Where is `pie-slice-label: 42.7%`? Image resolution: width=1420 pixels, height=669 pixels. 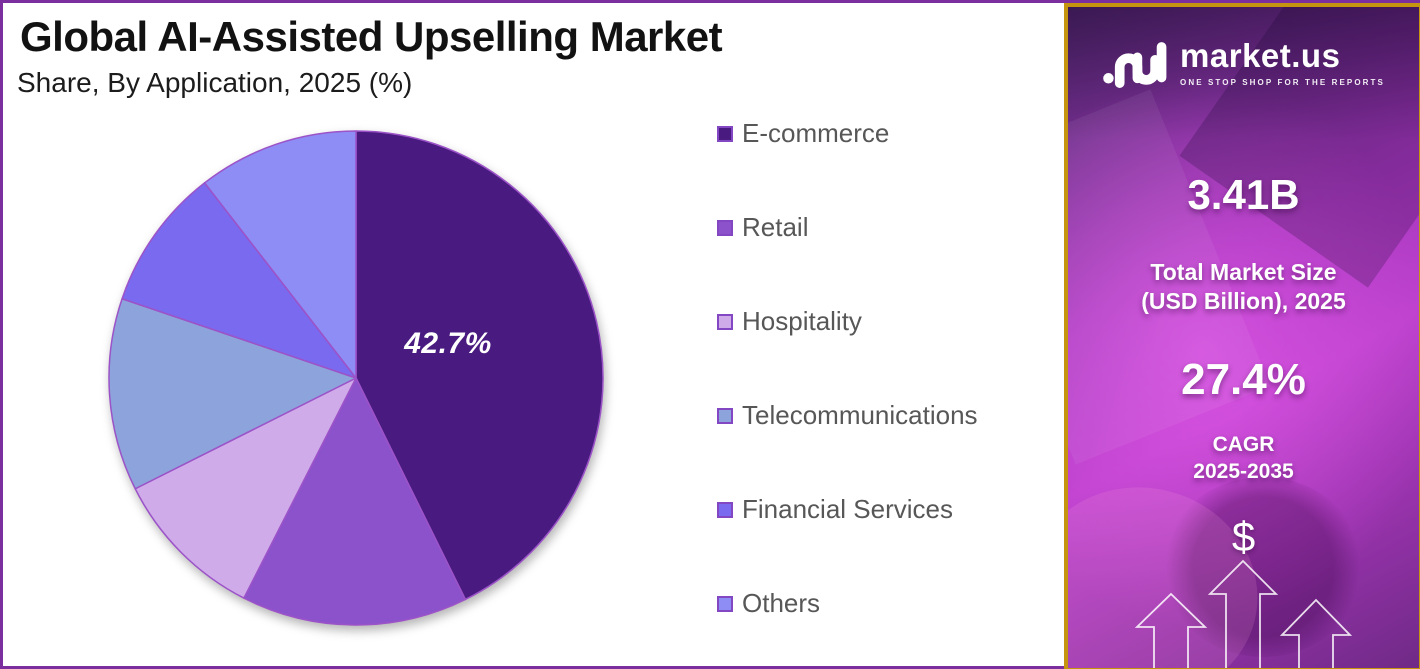 pie-slice-label: 42.7% is located at coordinates (448, 343).